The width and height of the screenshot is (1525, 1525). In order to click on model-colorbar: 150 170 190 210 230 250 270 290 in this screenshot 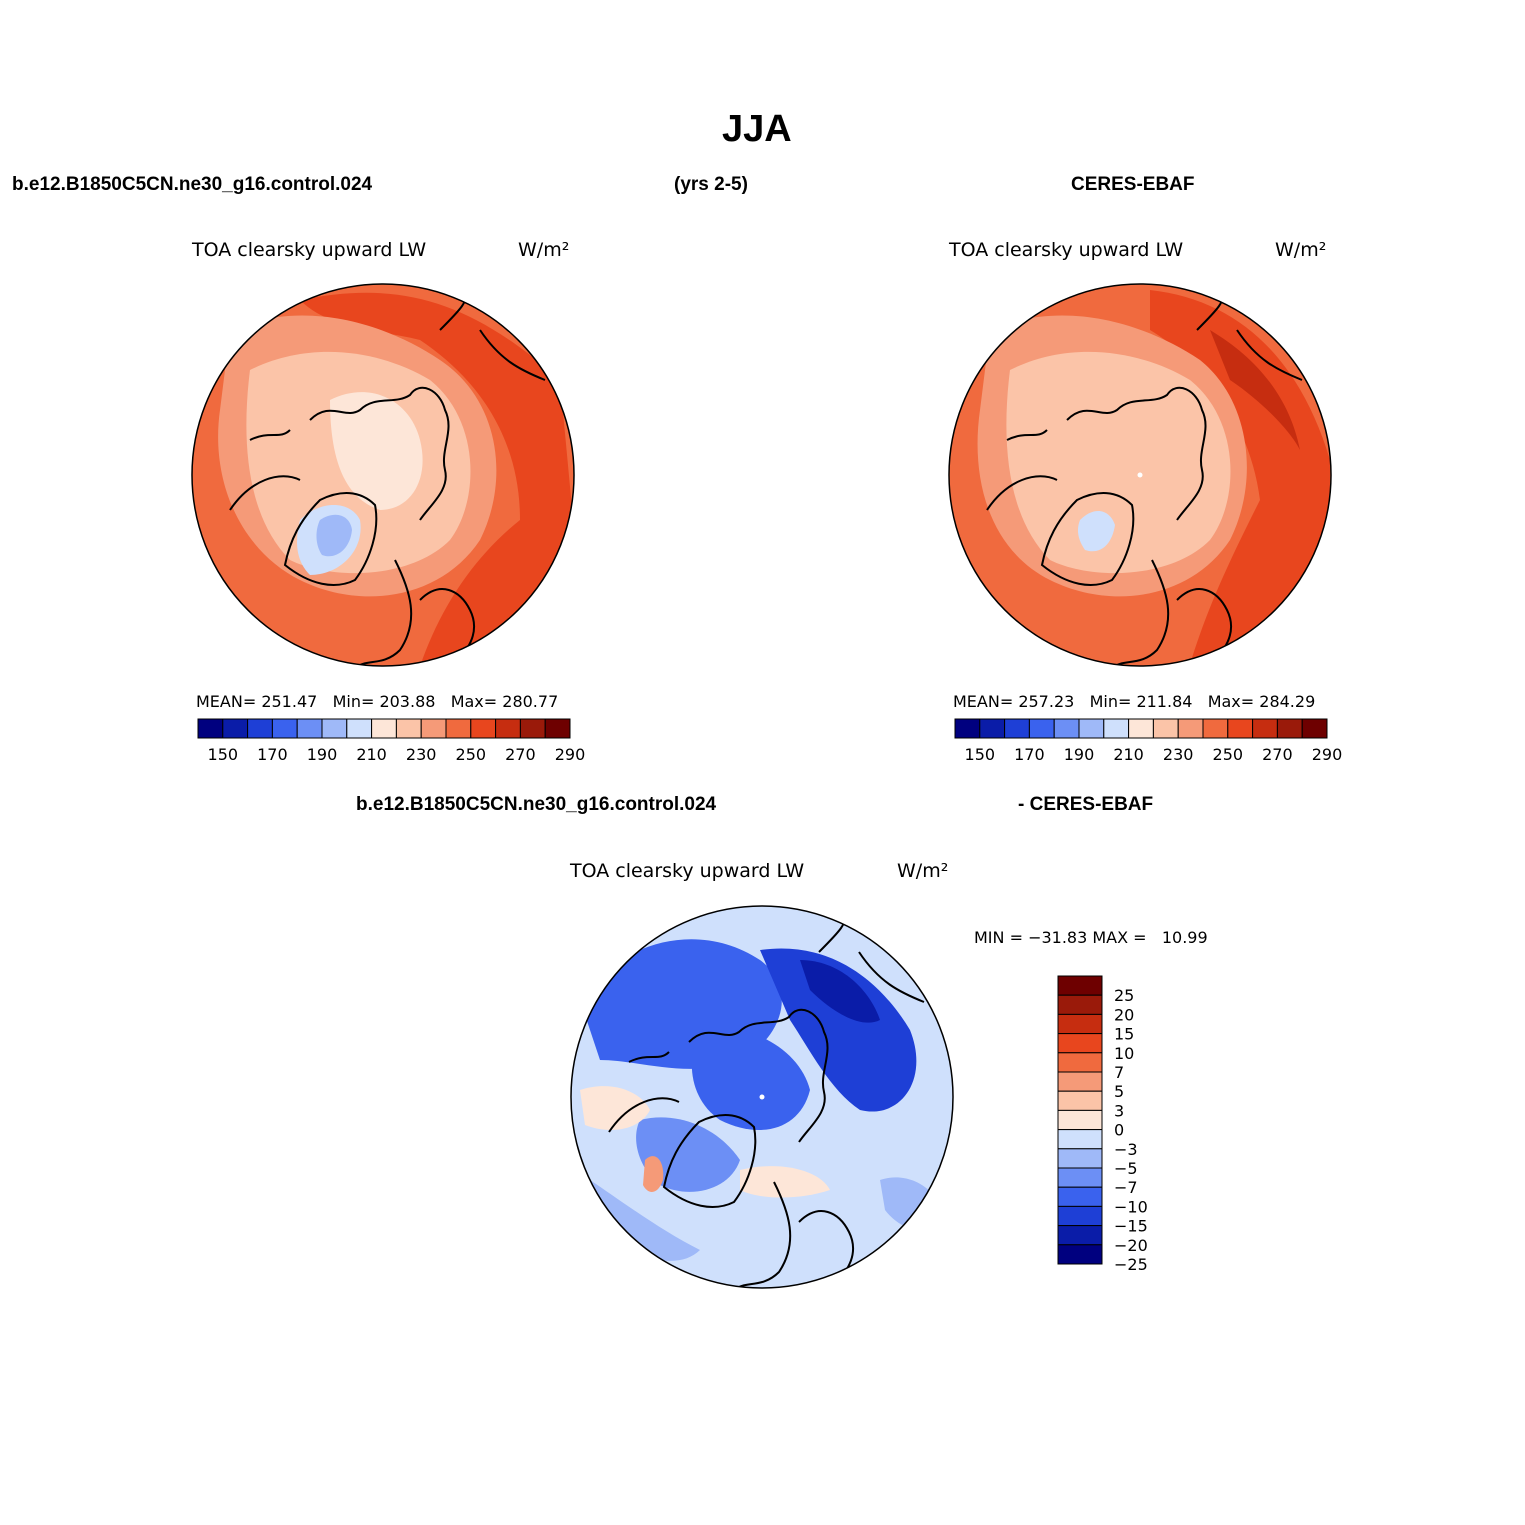, I will do `click(391, 741)`.